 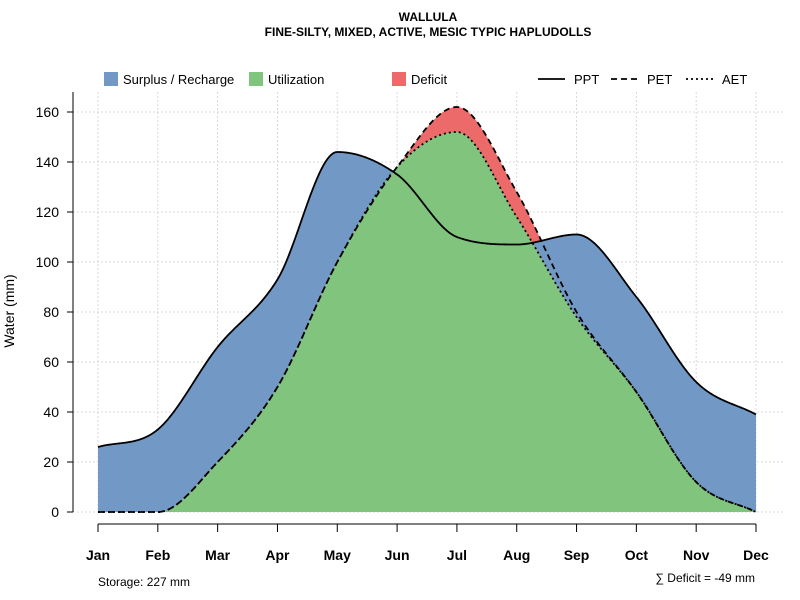 I want to click on y-tick-label: 120, so click(x=48, y=212).